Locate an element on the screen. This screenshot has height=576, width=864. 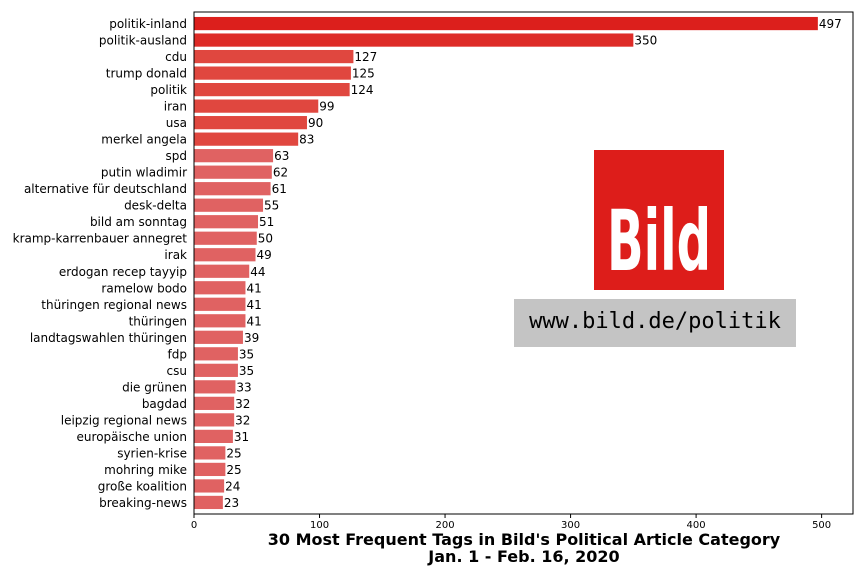
value-label: 61 is located at coordinates (279, 189).